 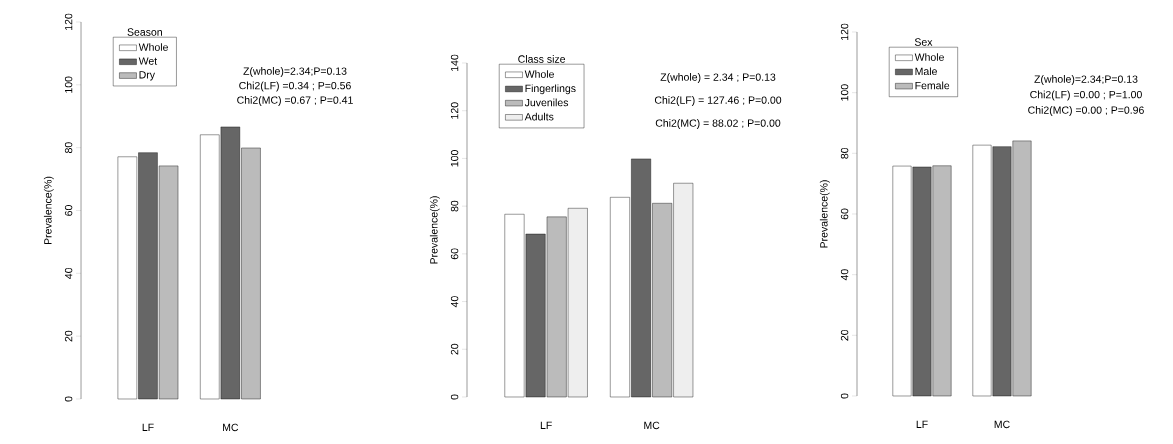 I want to click on legend-title: Sex, so click(x=923, y=42).